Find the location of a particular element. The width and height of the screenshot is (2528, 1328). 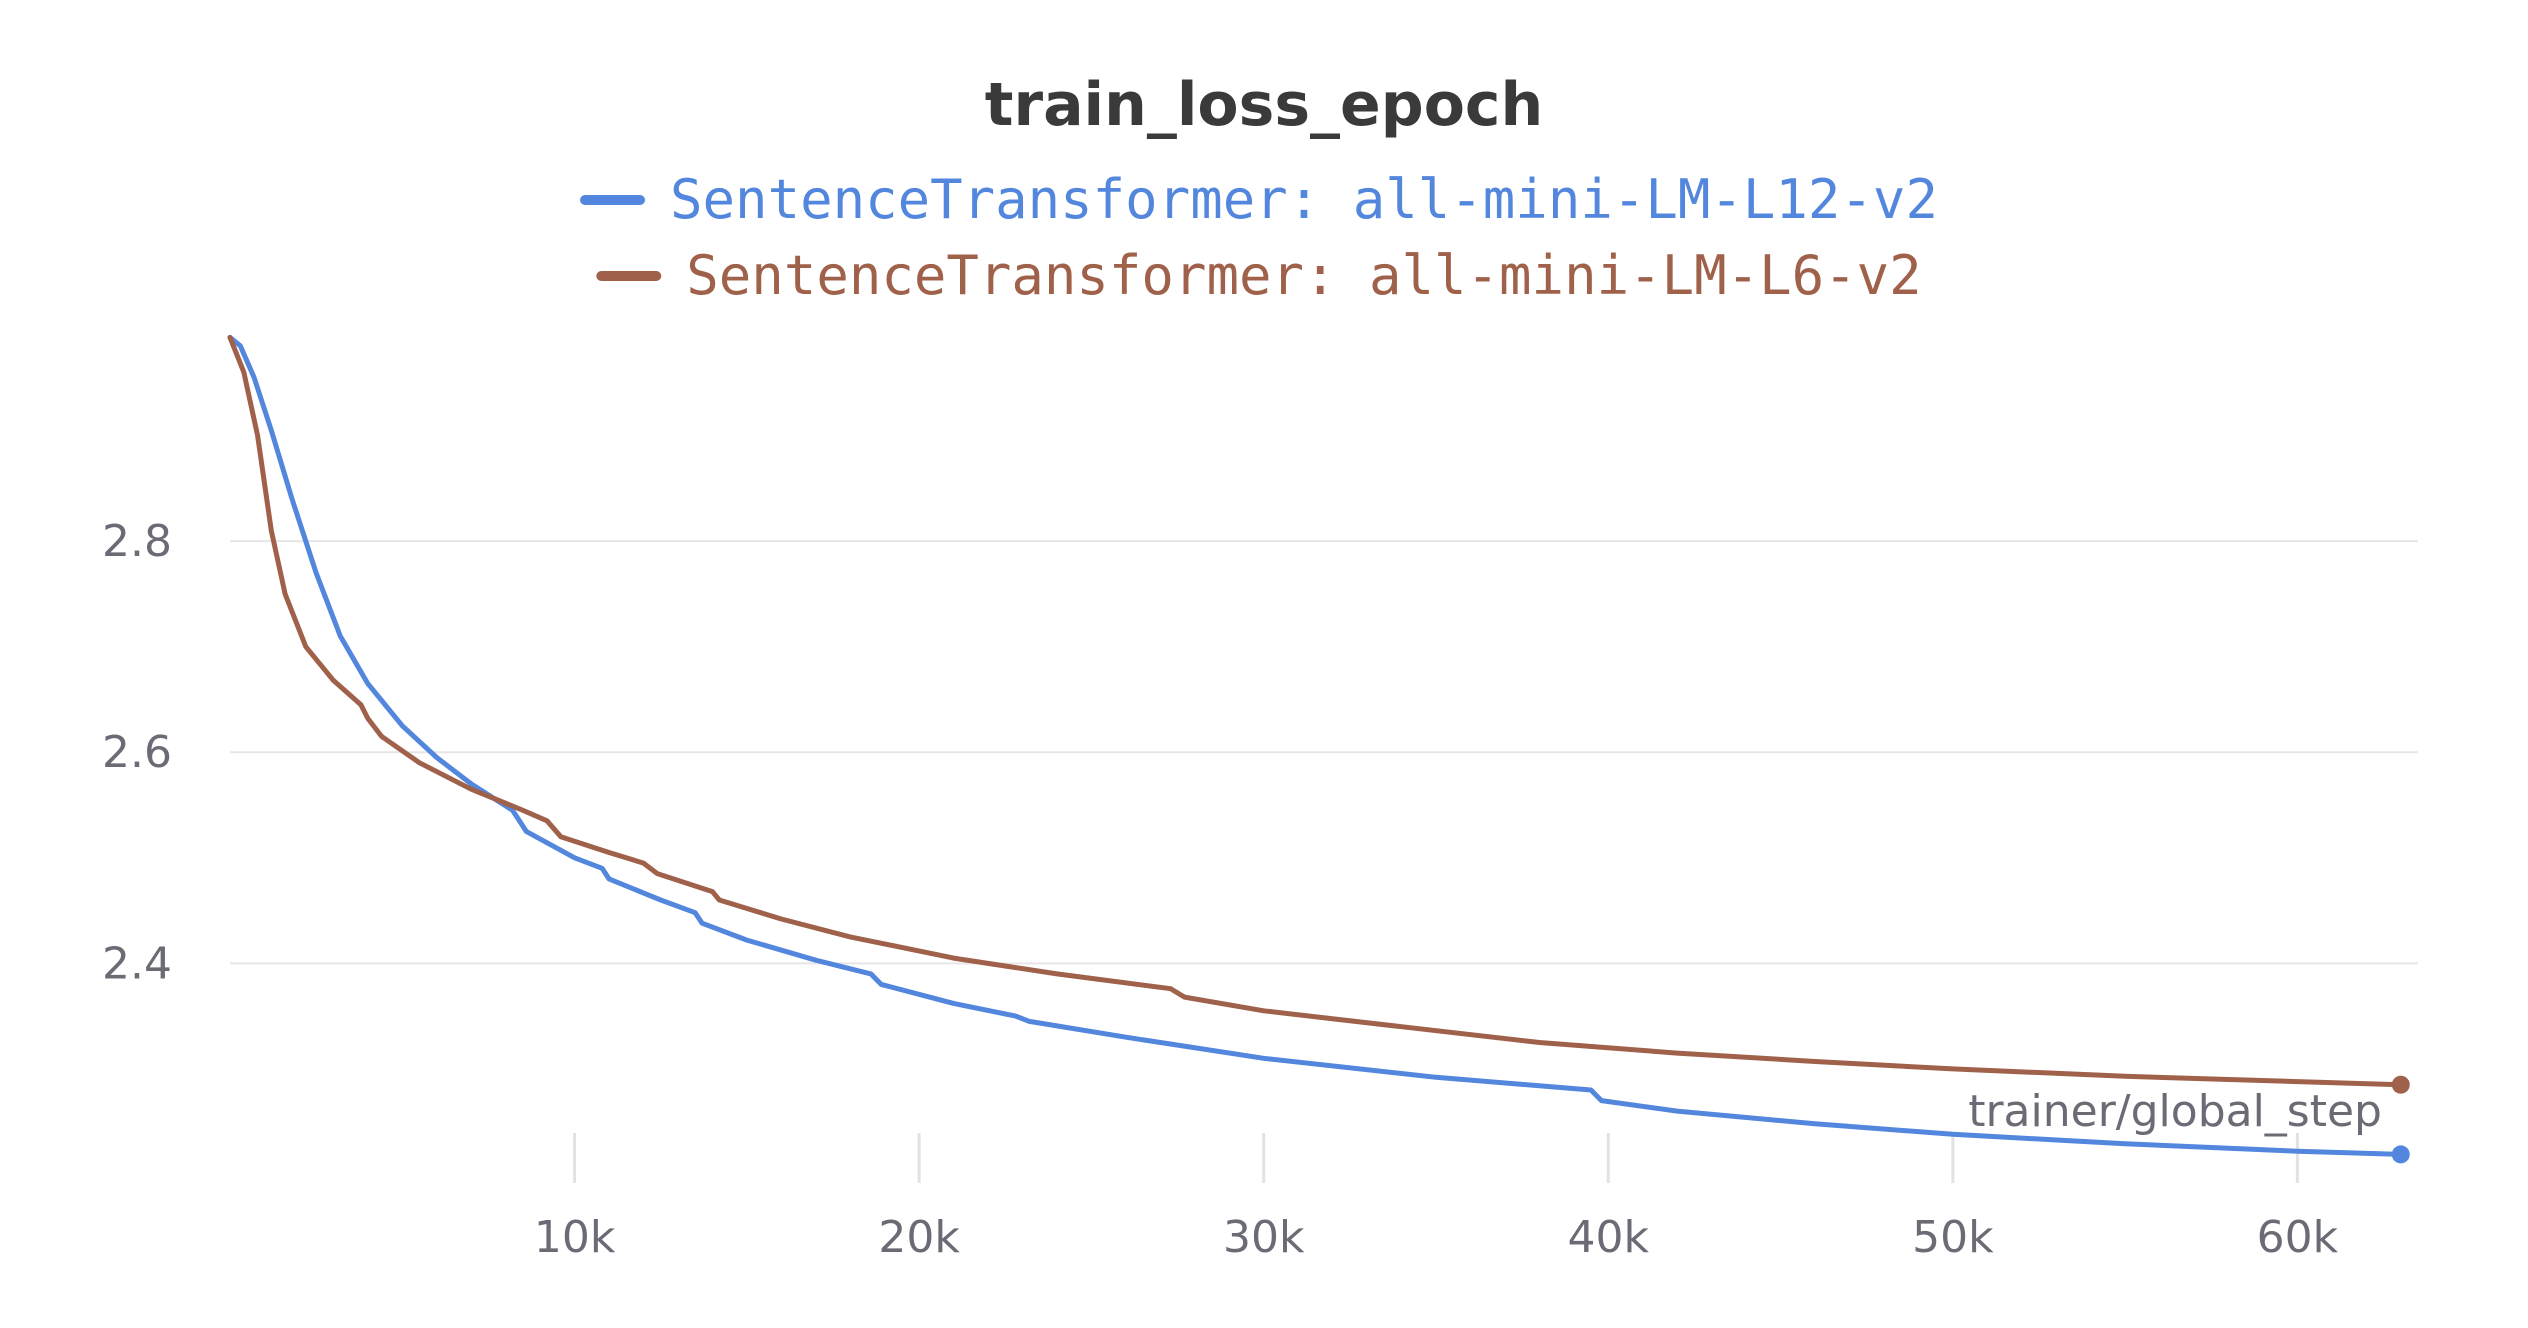

series-endpoints is located at coordinates (2400, 1119).